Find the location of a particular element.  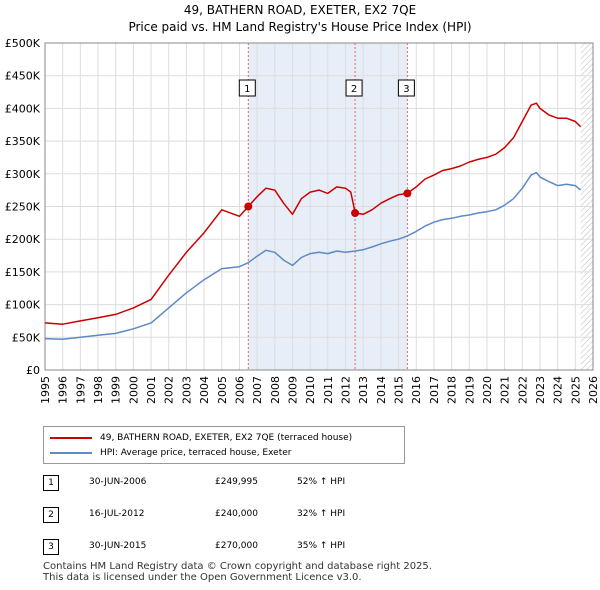

x-tick-label: 2015 is located at coordinates (399, 390).